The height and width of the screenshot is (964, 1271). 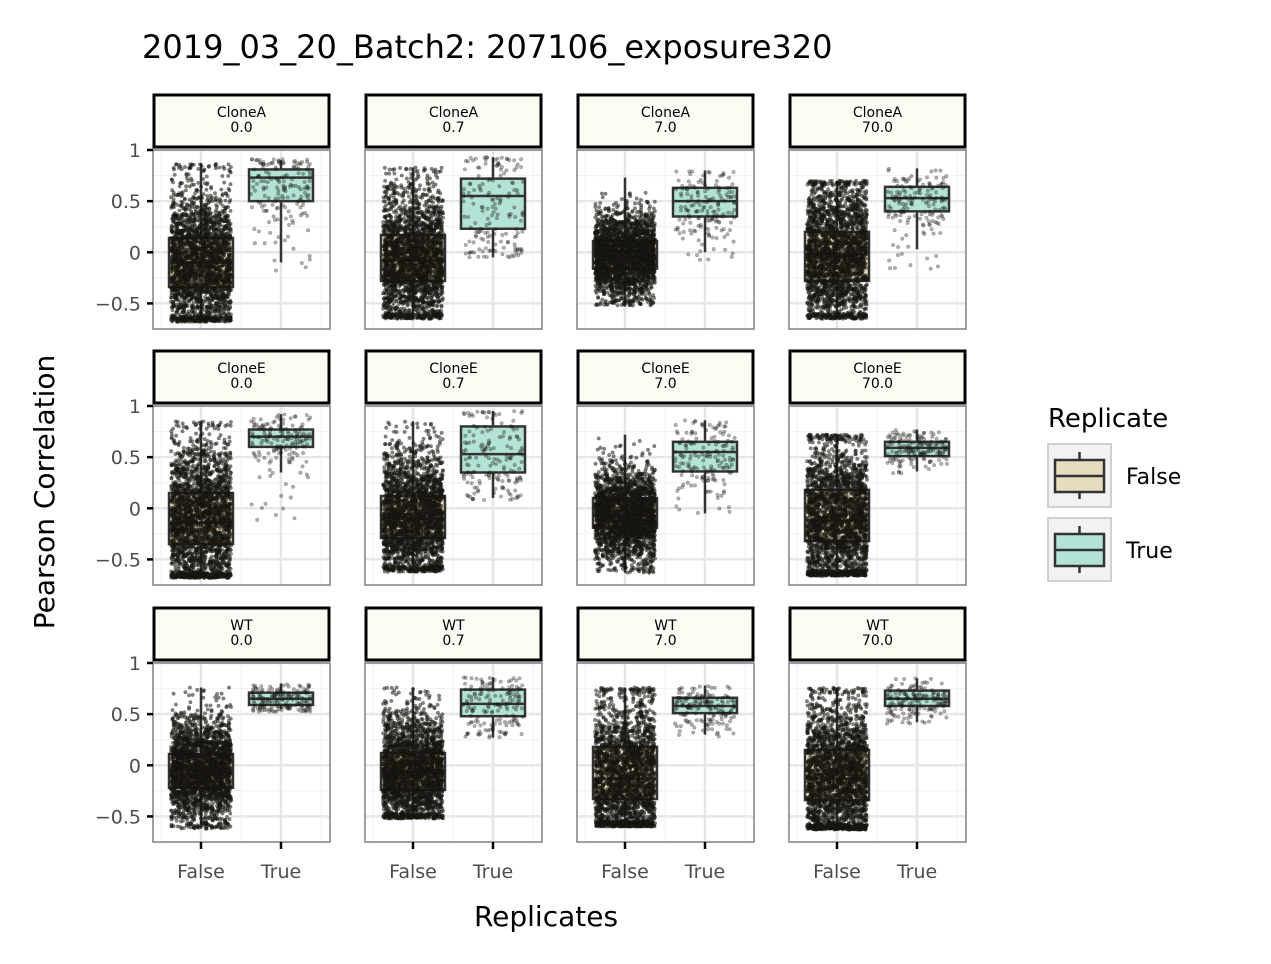 What do you see at coordinates (135, 253) in the screenshot?
I see `y-tick-label: 0` at bounding box center [135, 253].